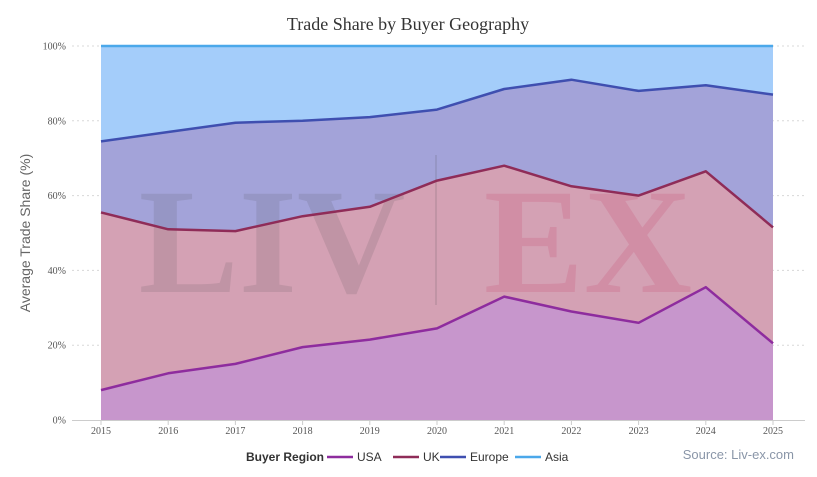  What do you see at coordinates (369, 457) in the screenshot?
I see `legend-label: USA` at bounding box center [369, 457].